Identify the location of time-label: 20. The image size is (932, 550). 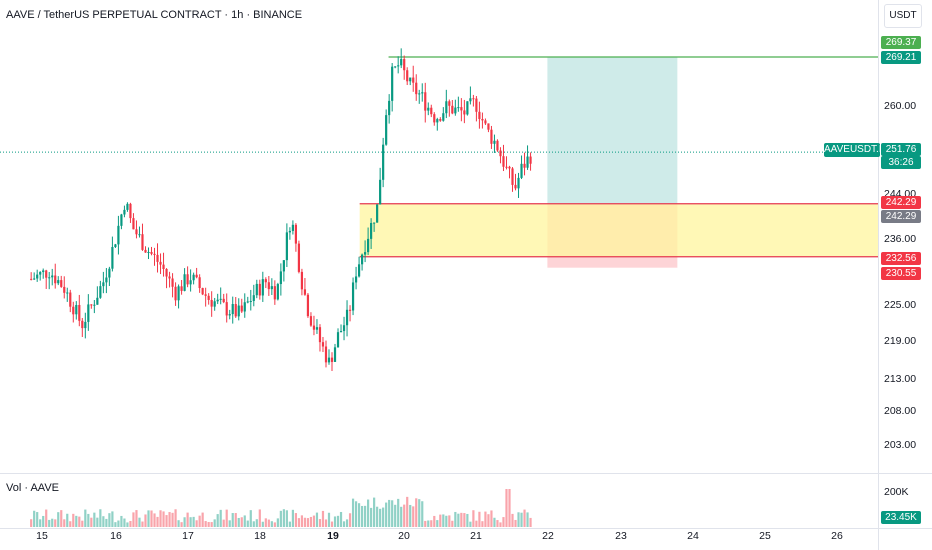
(404, 536).